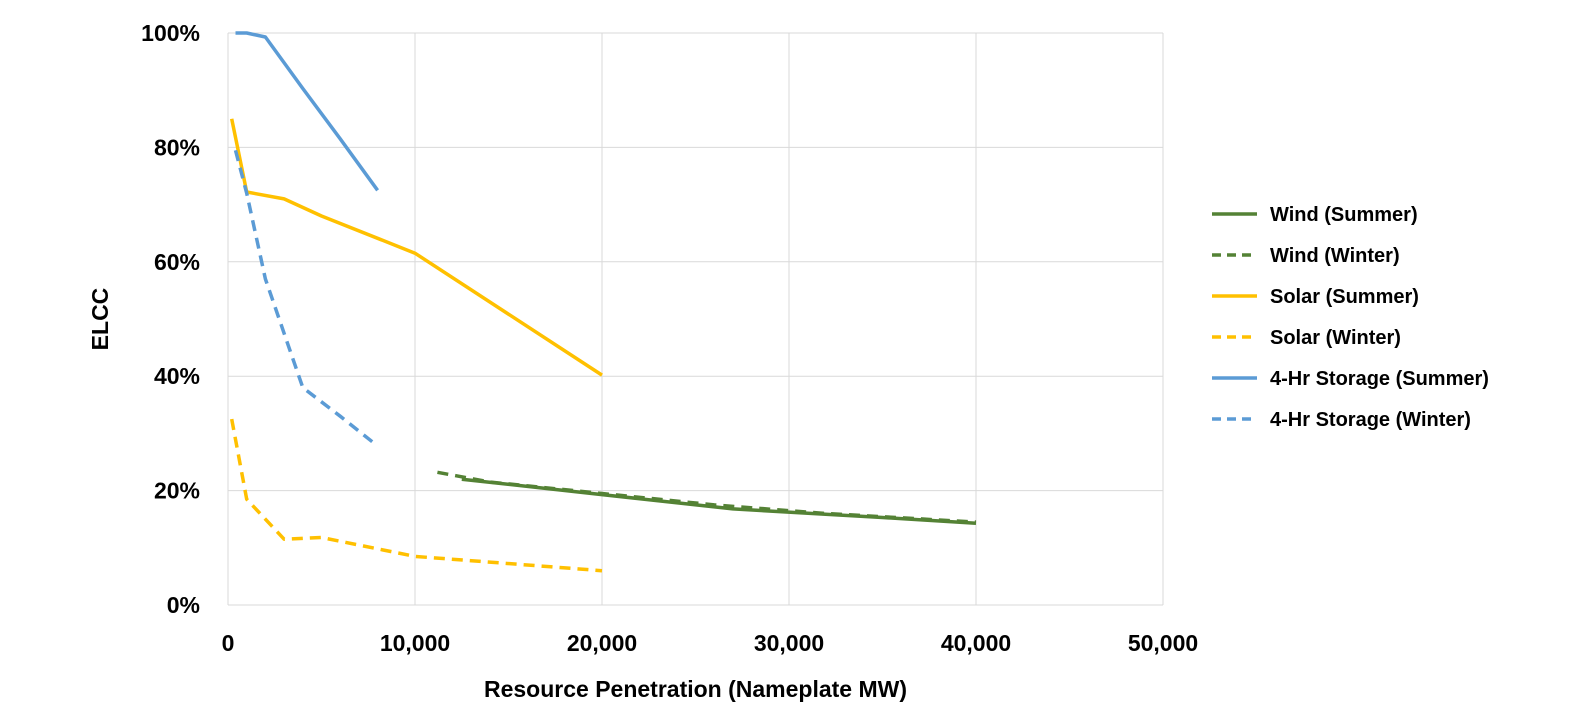 The image size is (1593, 725). Describe the element at coordinates (1344, 215) in the screenshot. I see `legend-label: Wind (Summer)` at that location.